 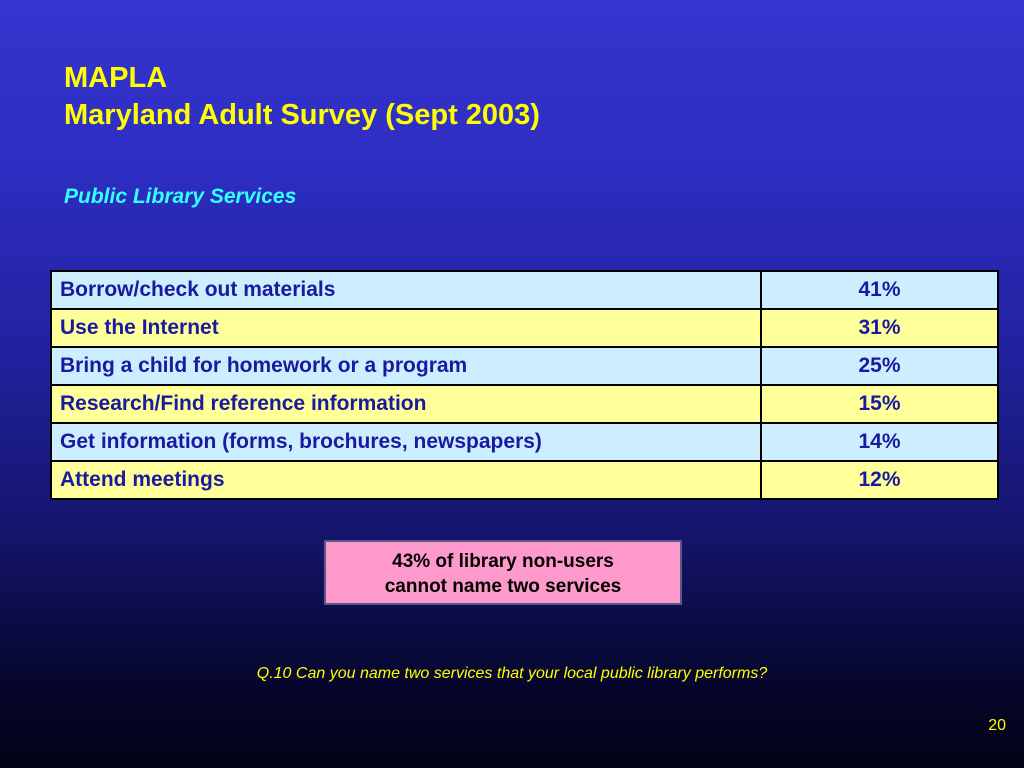 What do you see at coordinates (879, 480) in the screenshot?
I see `service-percentage: 12%` at bounding box center [879, 480].